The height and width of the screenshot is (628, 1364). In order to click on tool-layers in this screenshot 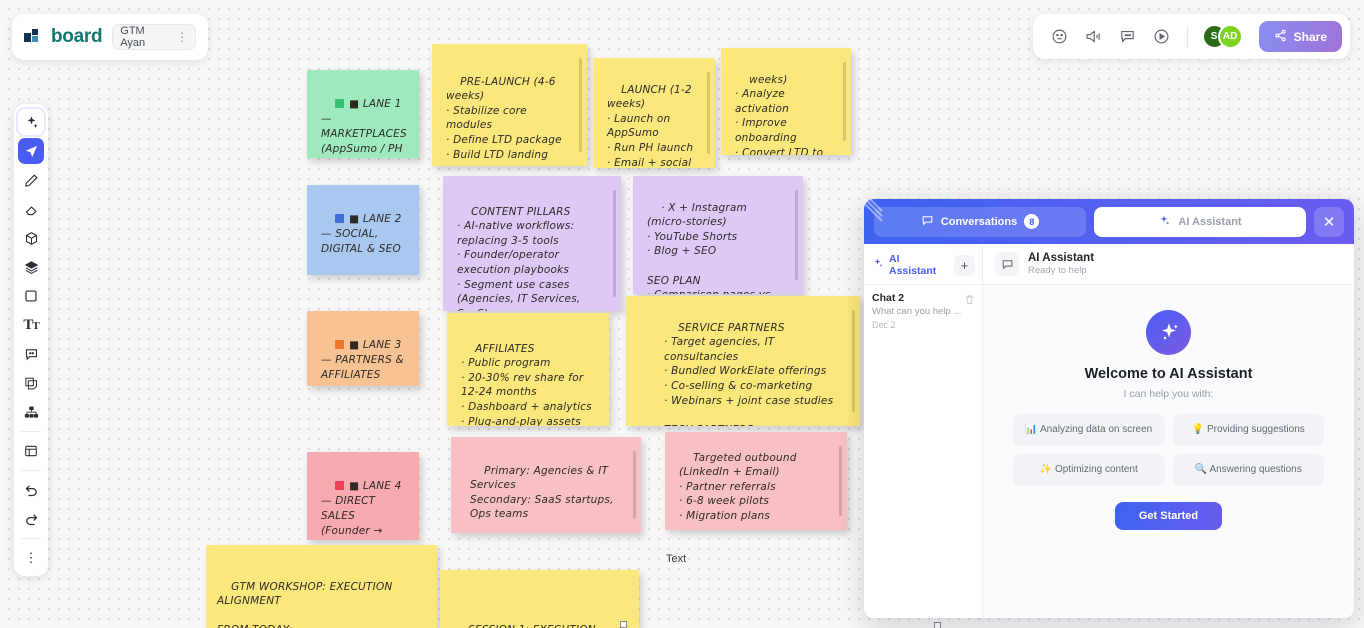, I will do `click(31, 267)`.